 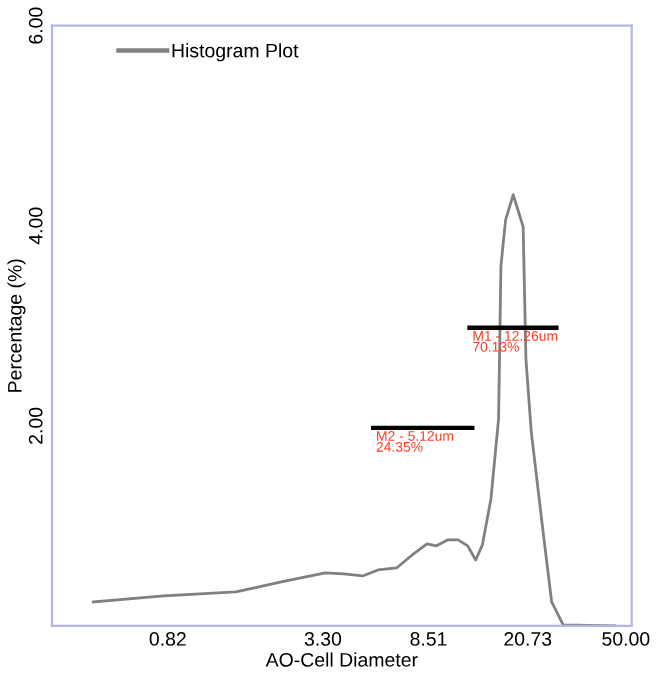 What do you see at coordinates (626, 639) in the screenshot?
I see `x-tick-label: 50.00` at bounding box center [626, 639].